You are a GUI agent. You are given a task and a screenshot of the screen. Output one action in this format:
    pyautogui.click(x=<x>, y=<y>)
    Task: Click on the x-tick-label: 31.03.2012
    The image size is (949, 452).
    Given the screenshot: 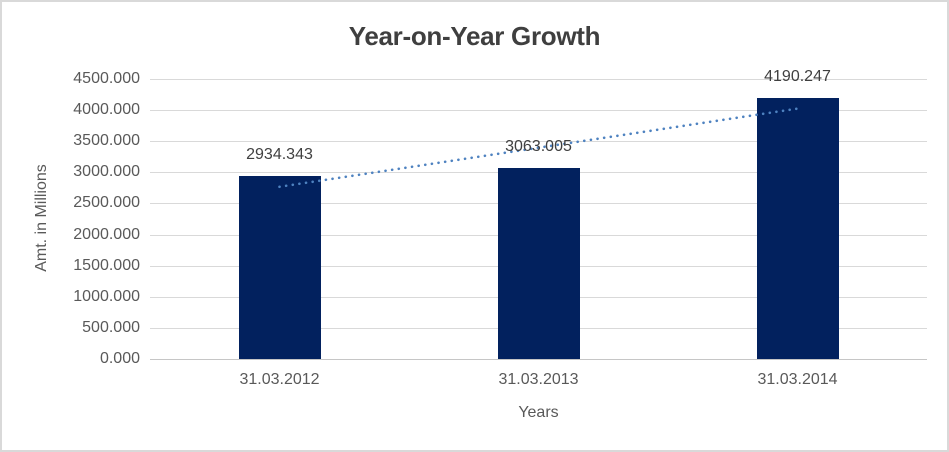 What is the action you would take?
    pyautogui.click(x=279, y=379)
    